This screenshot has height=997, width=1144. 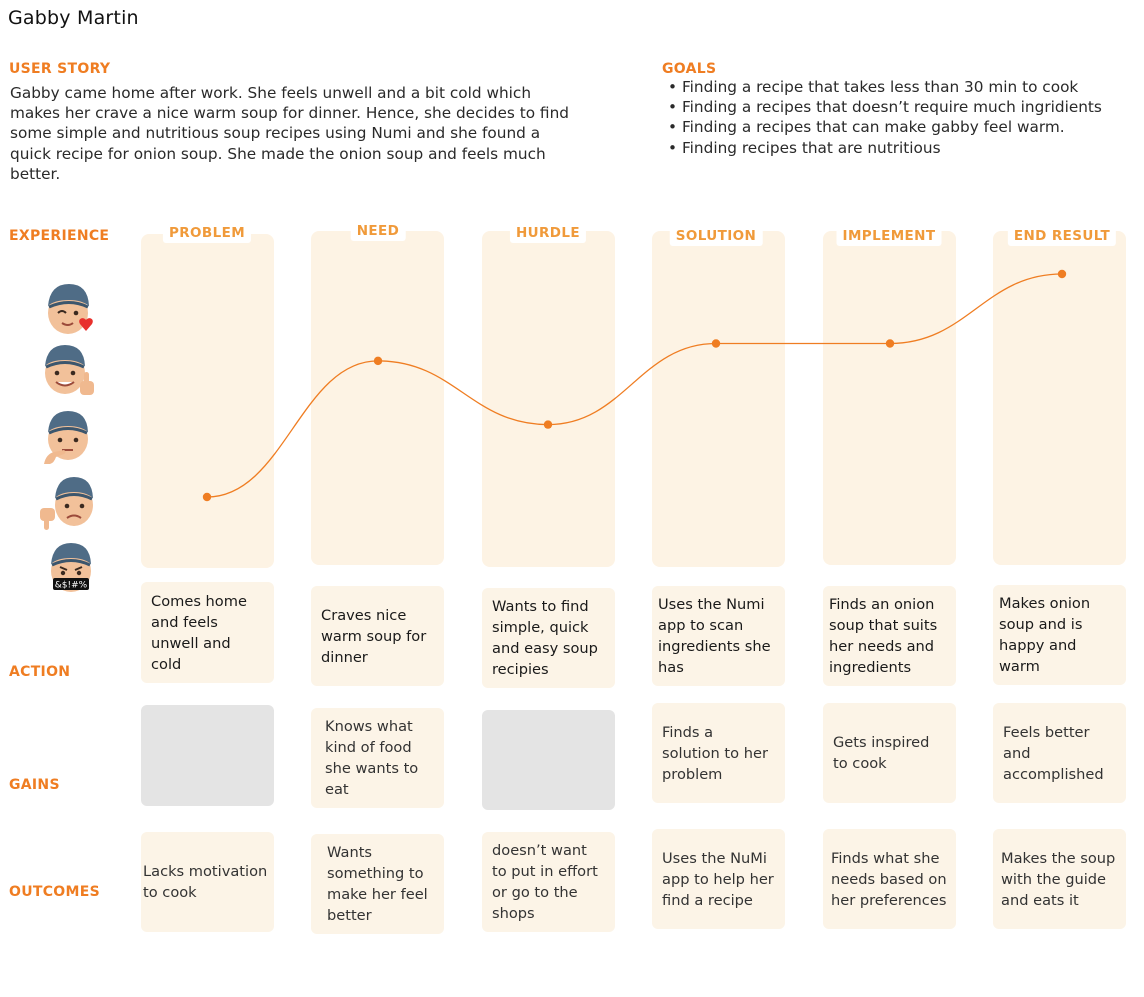 I want to click on stage-title-solution: SOLUTION, so click(x=716, y=236).